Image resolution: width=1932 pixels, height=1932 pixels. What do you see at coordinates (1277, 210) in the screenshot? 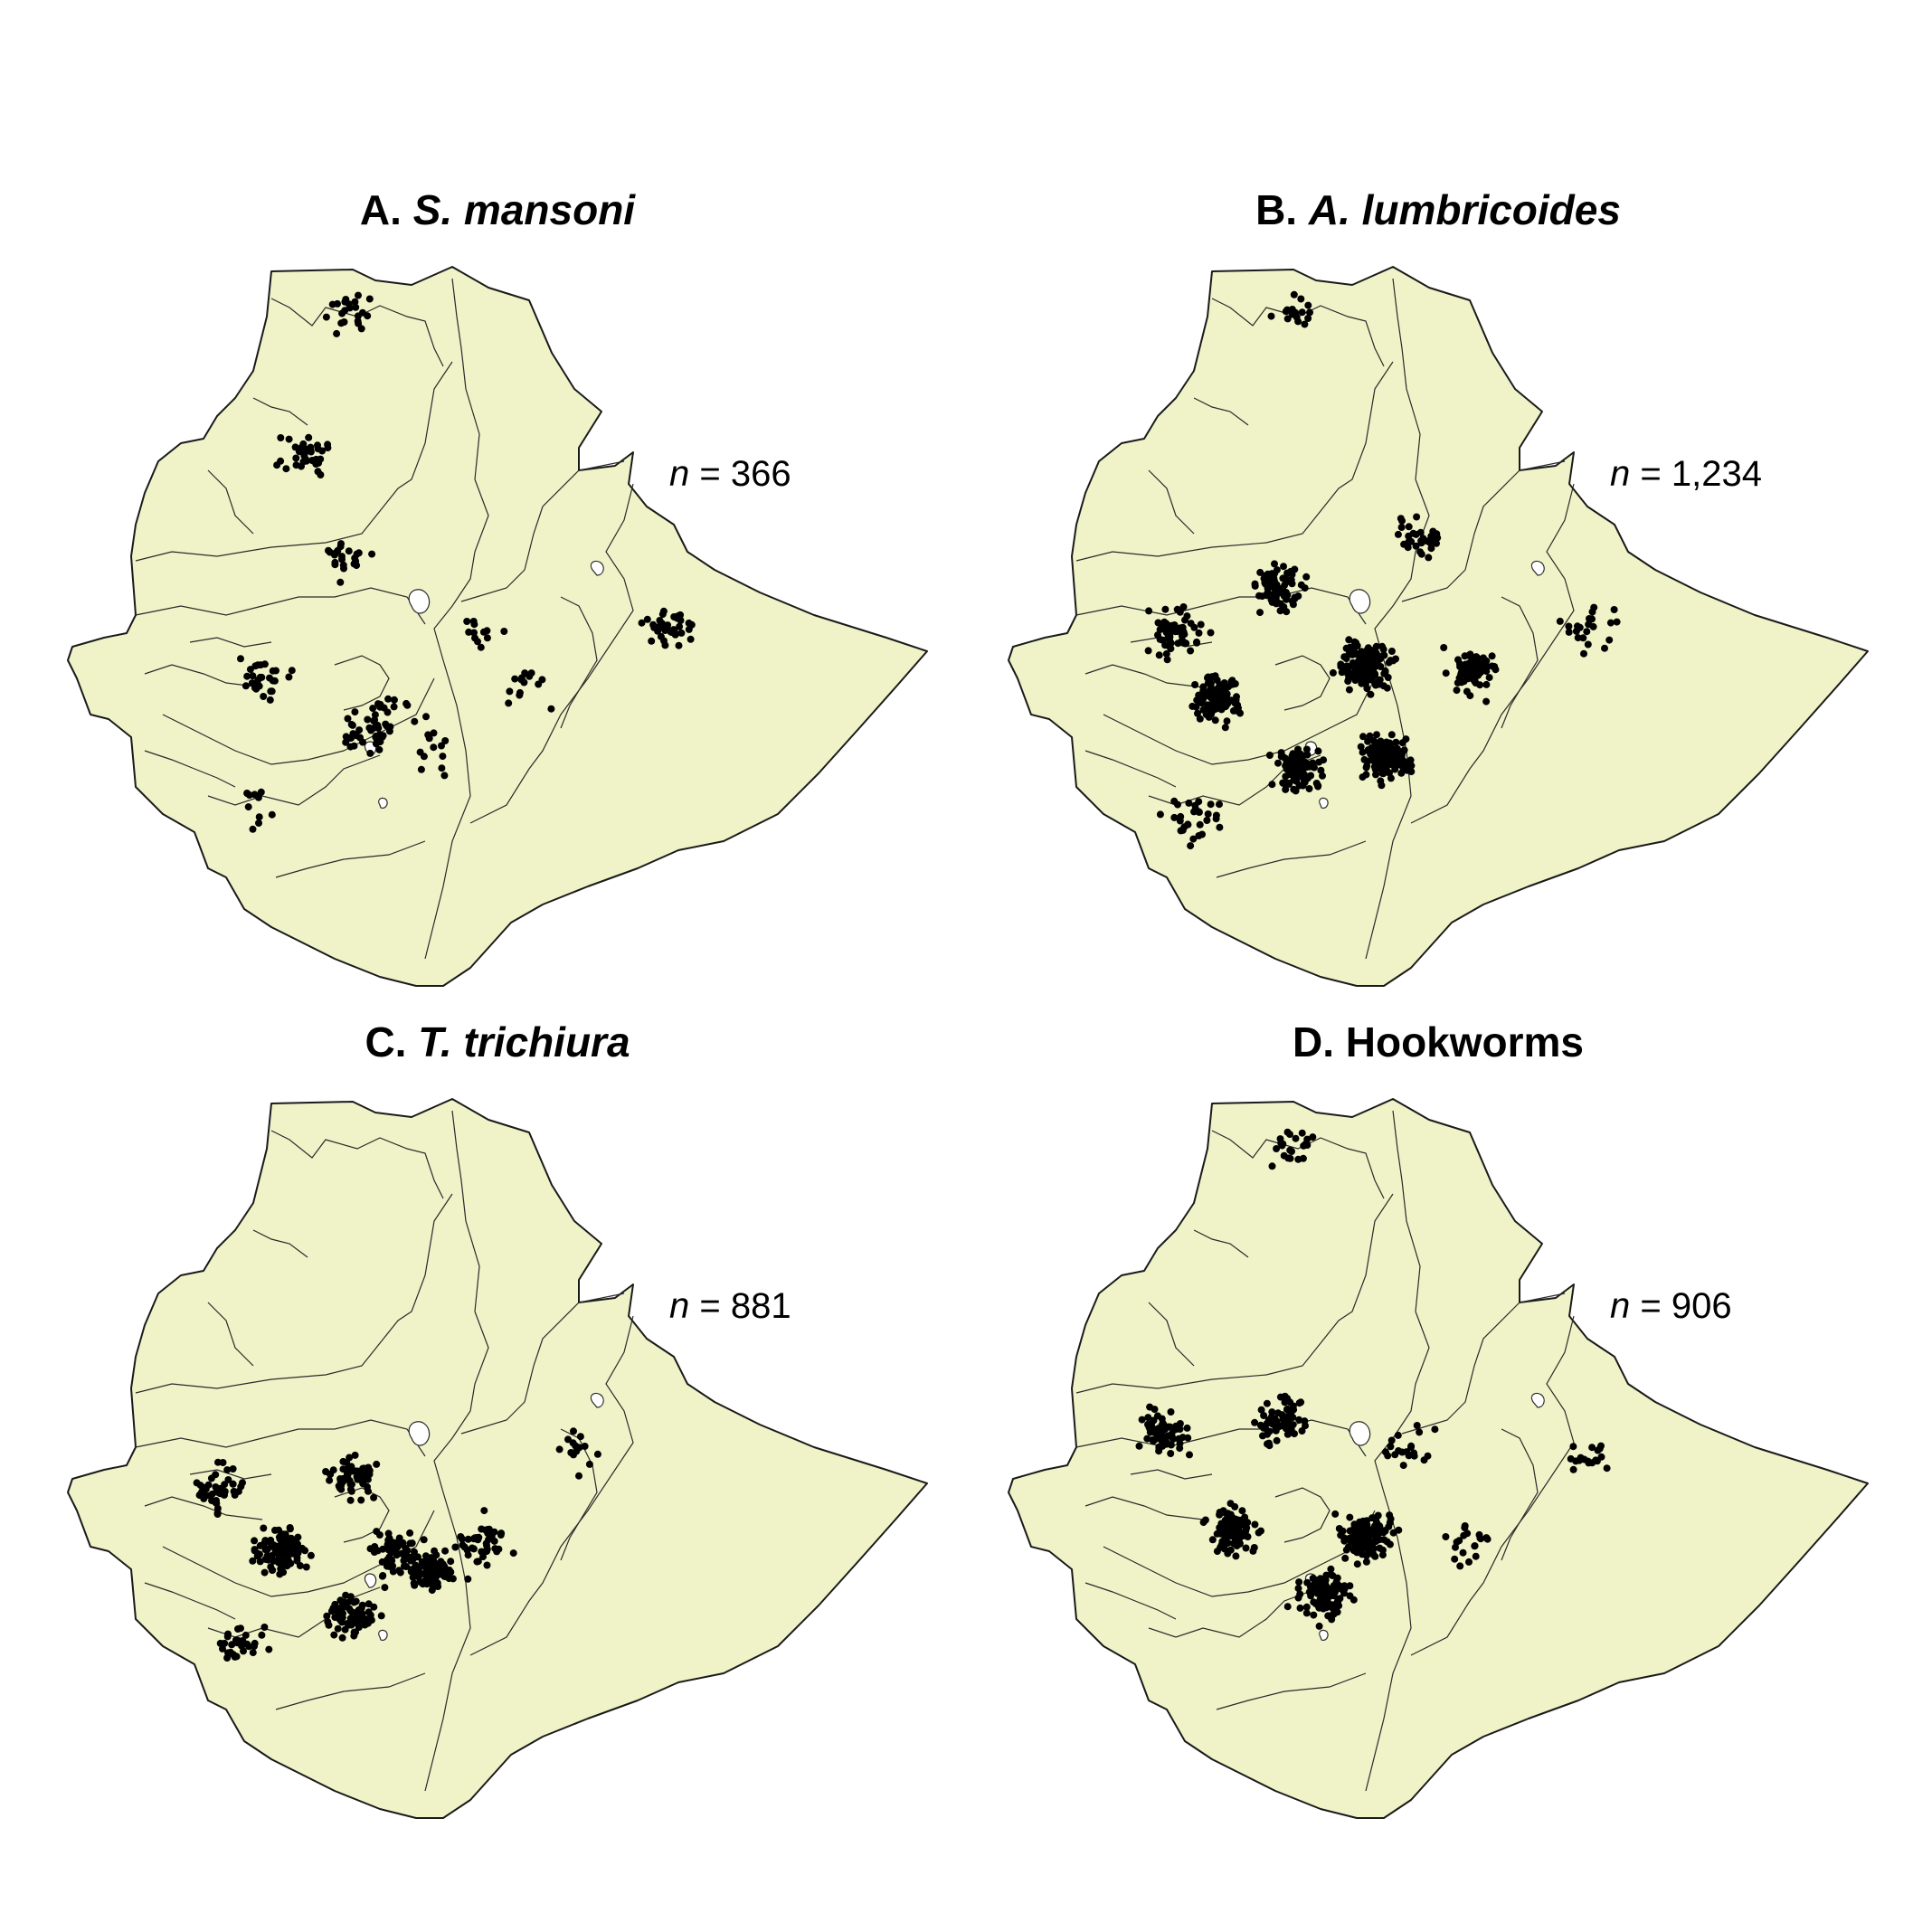
I see `panel-letter: B.` at bounding box center [1277, 210].